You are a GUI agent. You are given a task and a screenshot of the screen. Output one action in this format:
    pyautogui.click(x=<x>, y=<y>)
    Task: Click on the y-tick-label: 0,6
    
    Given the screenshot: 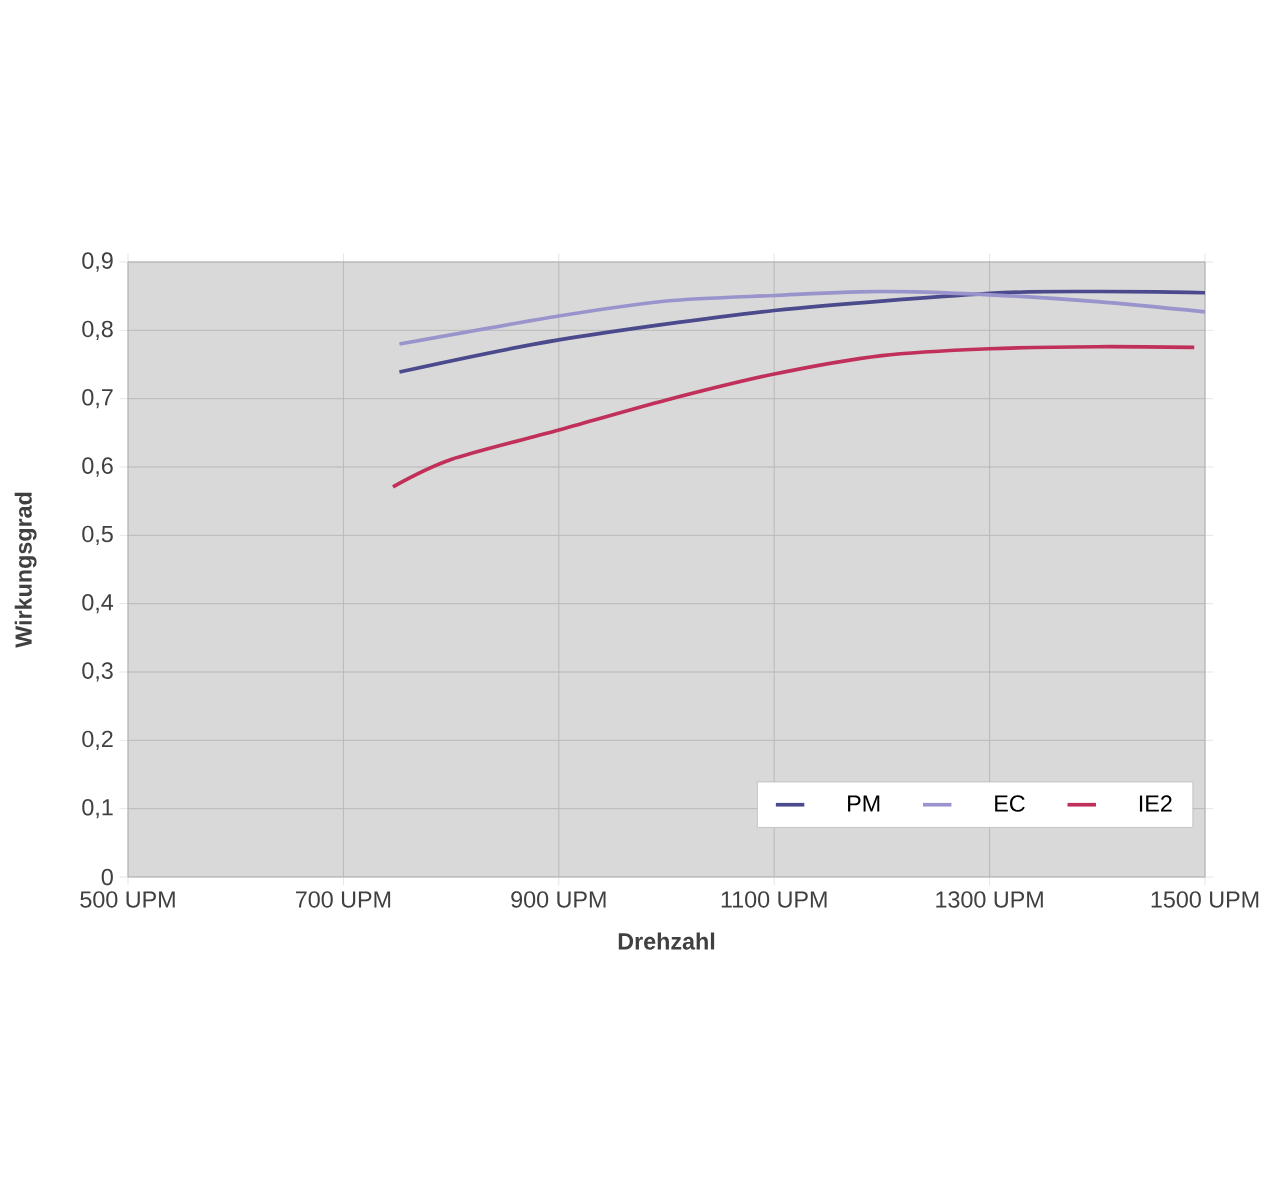 What is the action you would take?
    pyautogui.click(x=97, y=467)
    